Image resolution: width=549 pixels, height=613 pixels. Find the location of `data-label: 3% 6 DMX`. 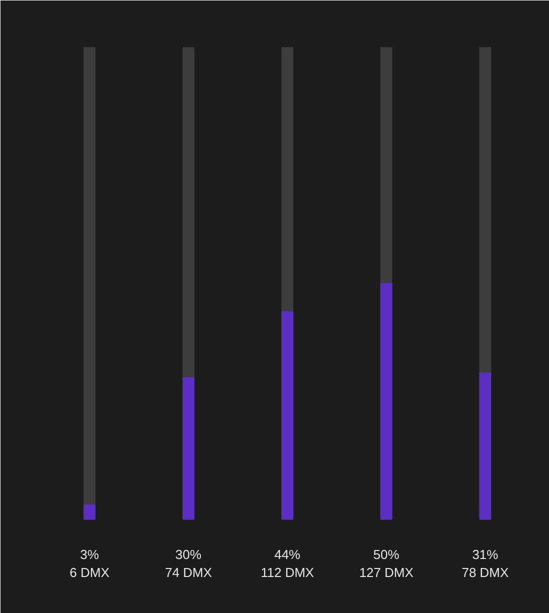

data-label: 3% 6 DMX is located at coordinates (90, 563).